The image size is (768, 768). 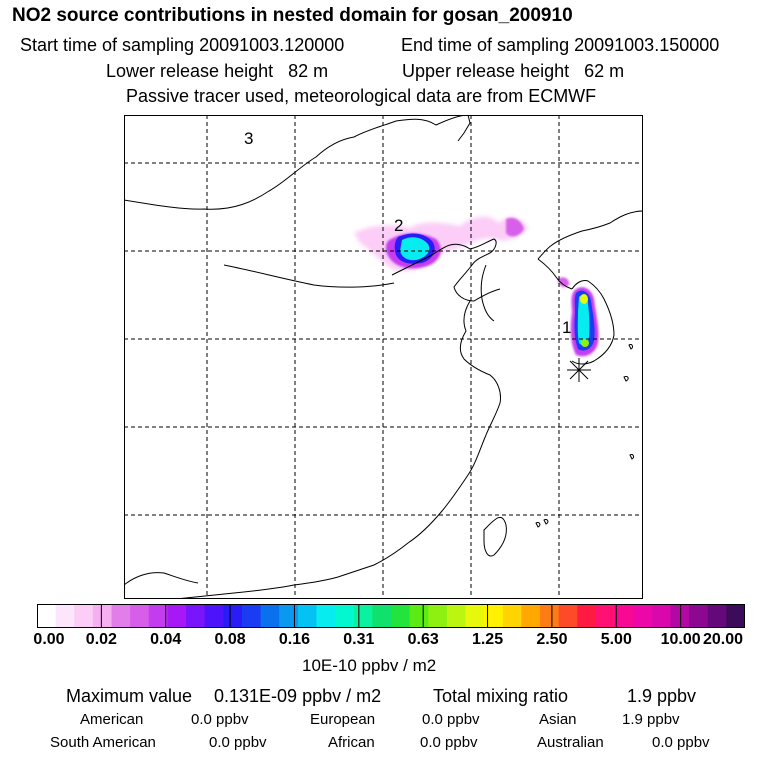 I want to click on region-asian-name: Asian, so click(x=558, y=719).